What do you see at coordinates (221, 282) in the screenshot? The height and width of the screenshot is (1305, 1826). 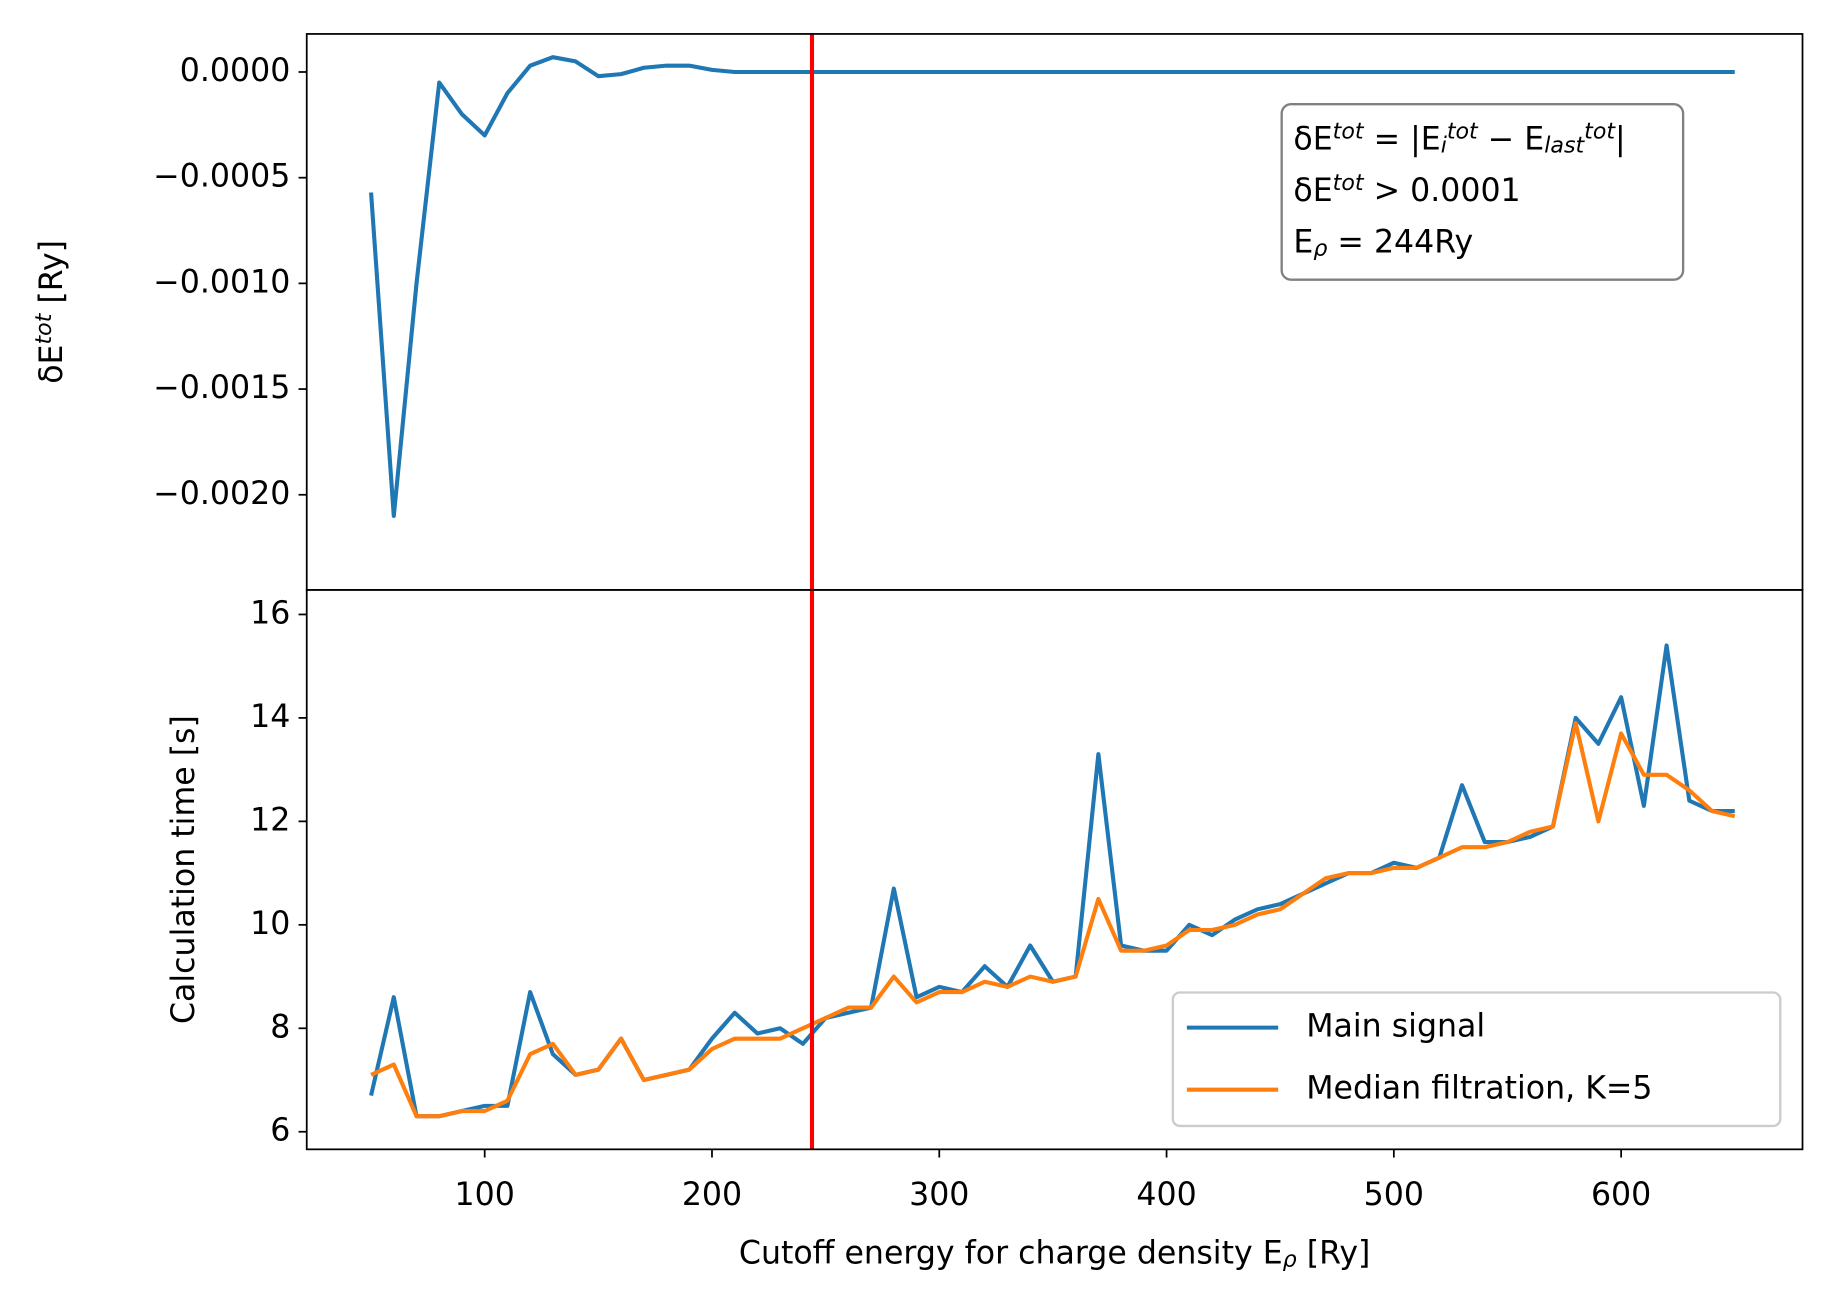 I see `y-tick-label: −0.0010` at bounding box center [221, 282].